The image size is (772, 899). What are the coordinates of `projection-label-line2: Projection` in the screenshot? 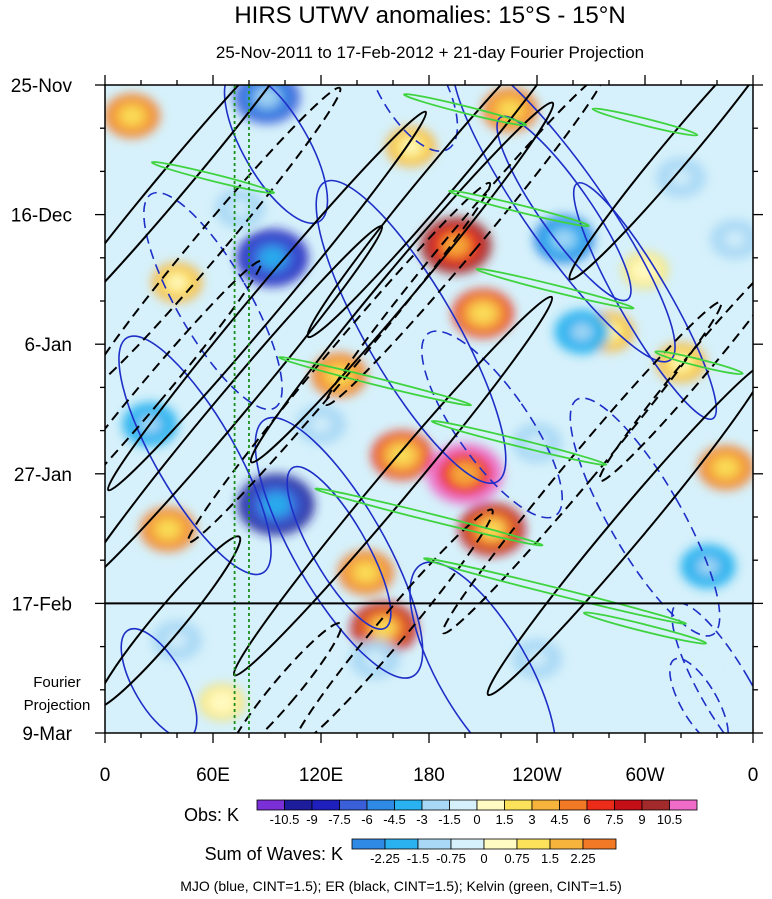 It's located at (57, 705).